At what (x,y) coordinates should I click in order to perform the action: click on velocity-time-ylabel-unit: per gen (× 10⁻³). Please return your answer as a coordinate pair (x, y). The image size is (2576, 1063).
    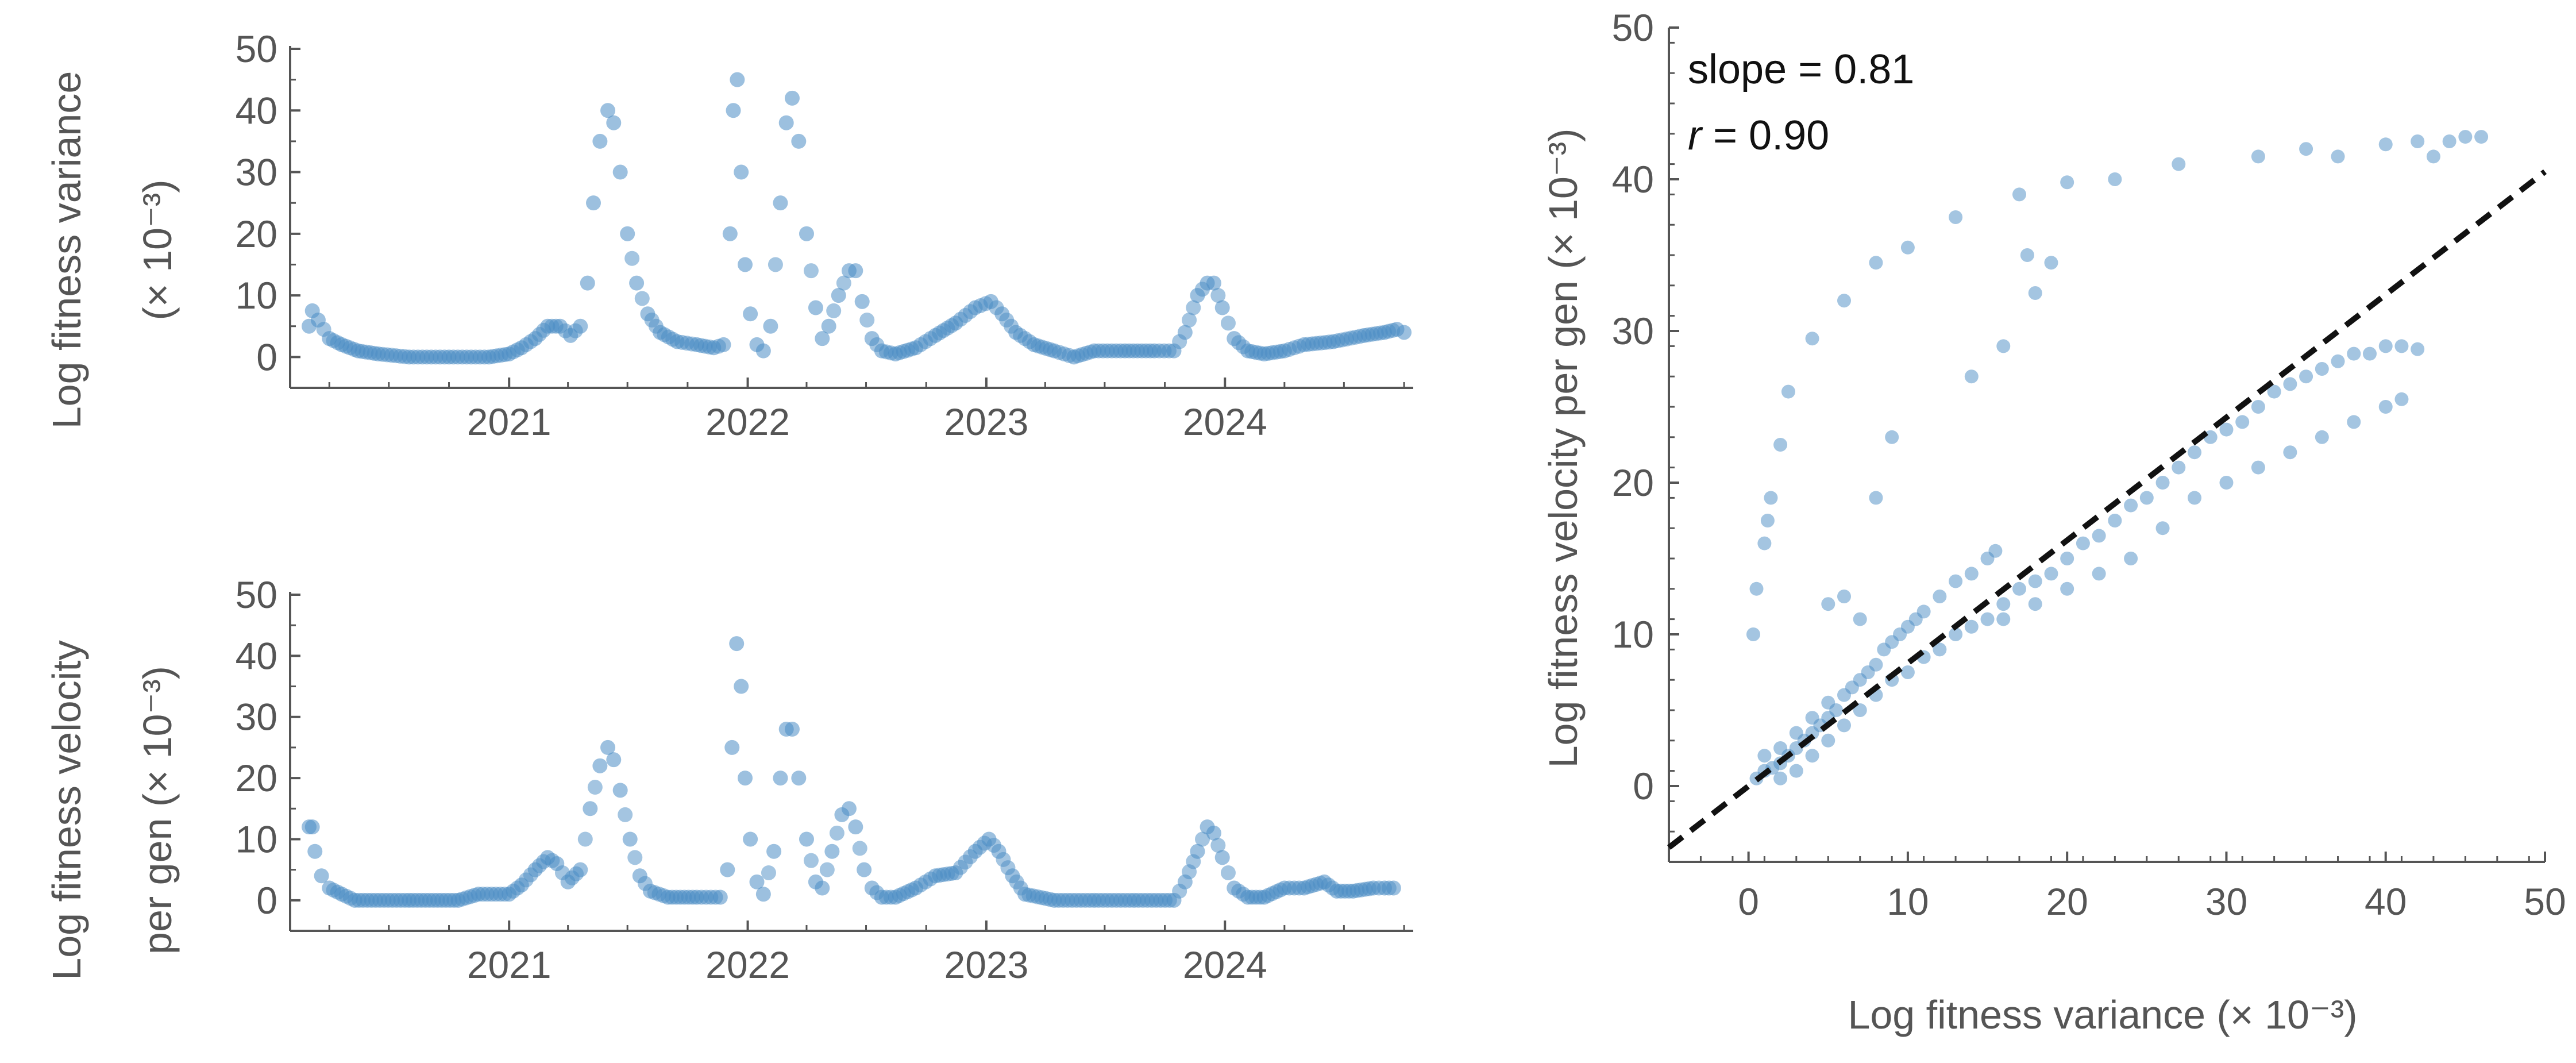
    Looking at the image, I should click on (158, 810).